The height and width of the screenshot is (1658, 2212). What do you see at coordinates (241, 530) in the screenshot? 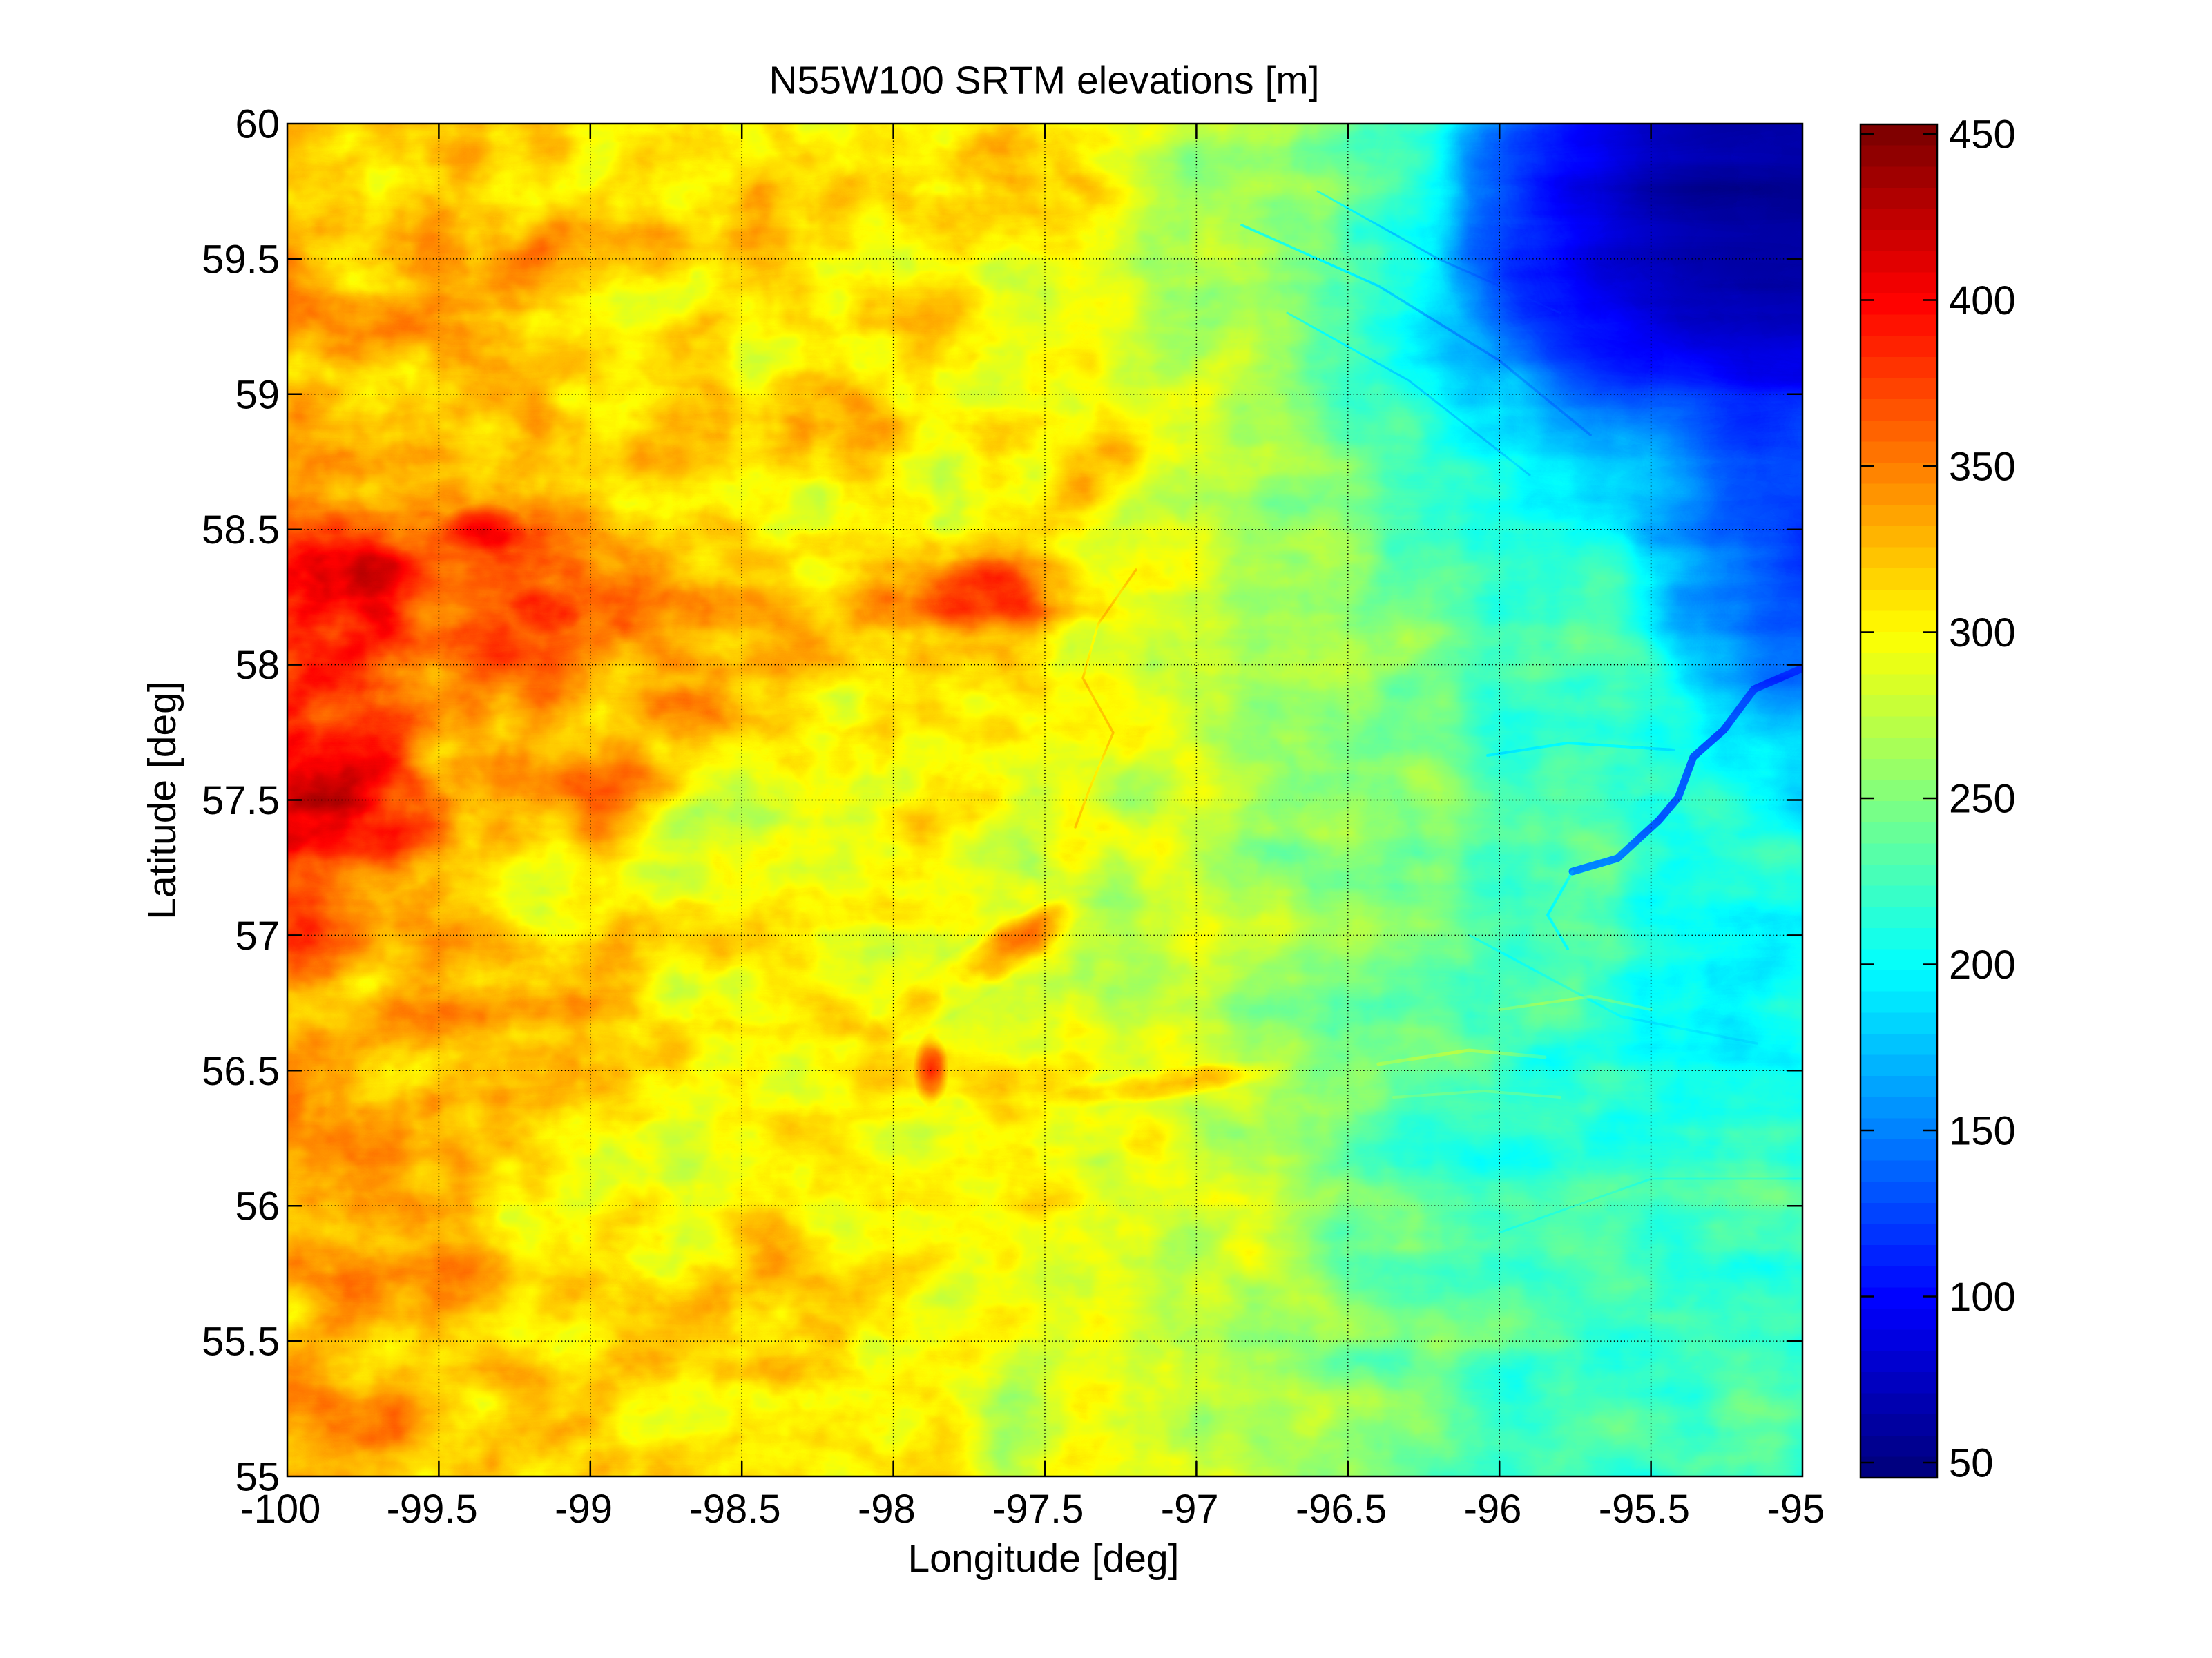
I see `svg-text: 58.5` at bounding box center [241, 530].